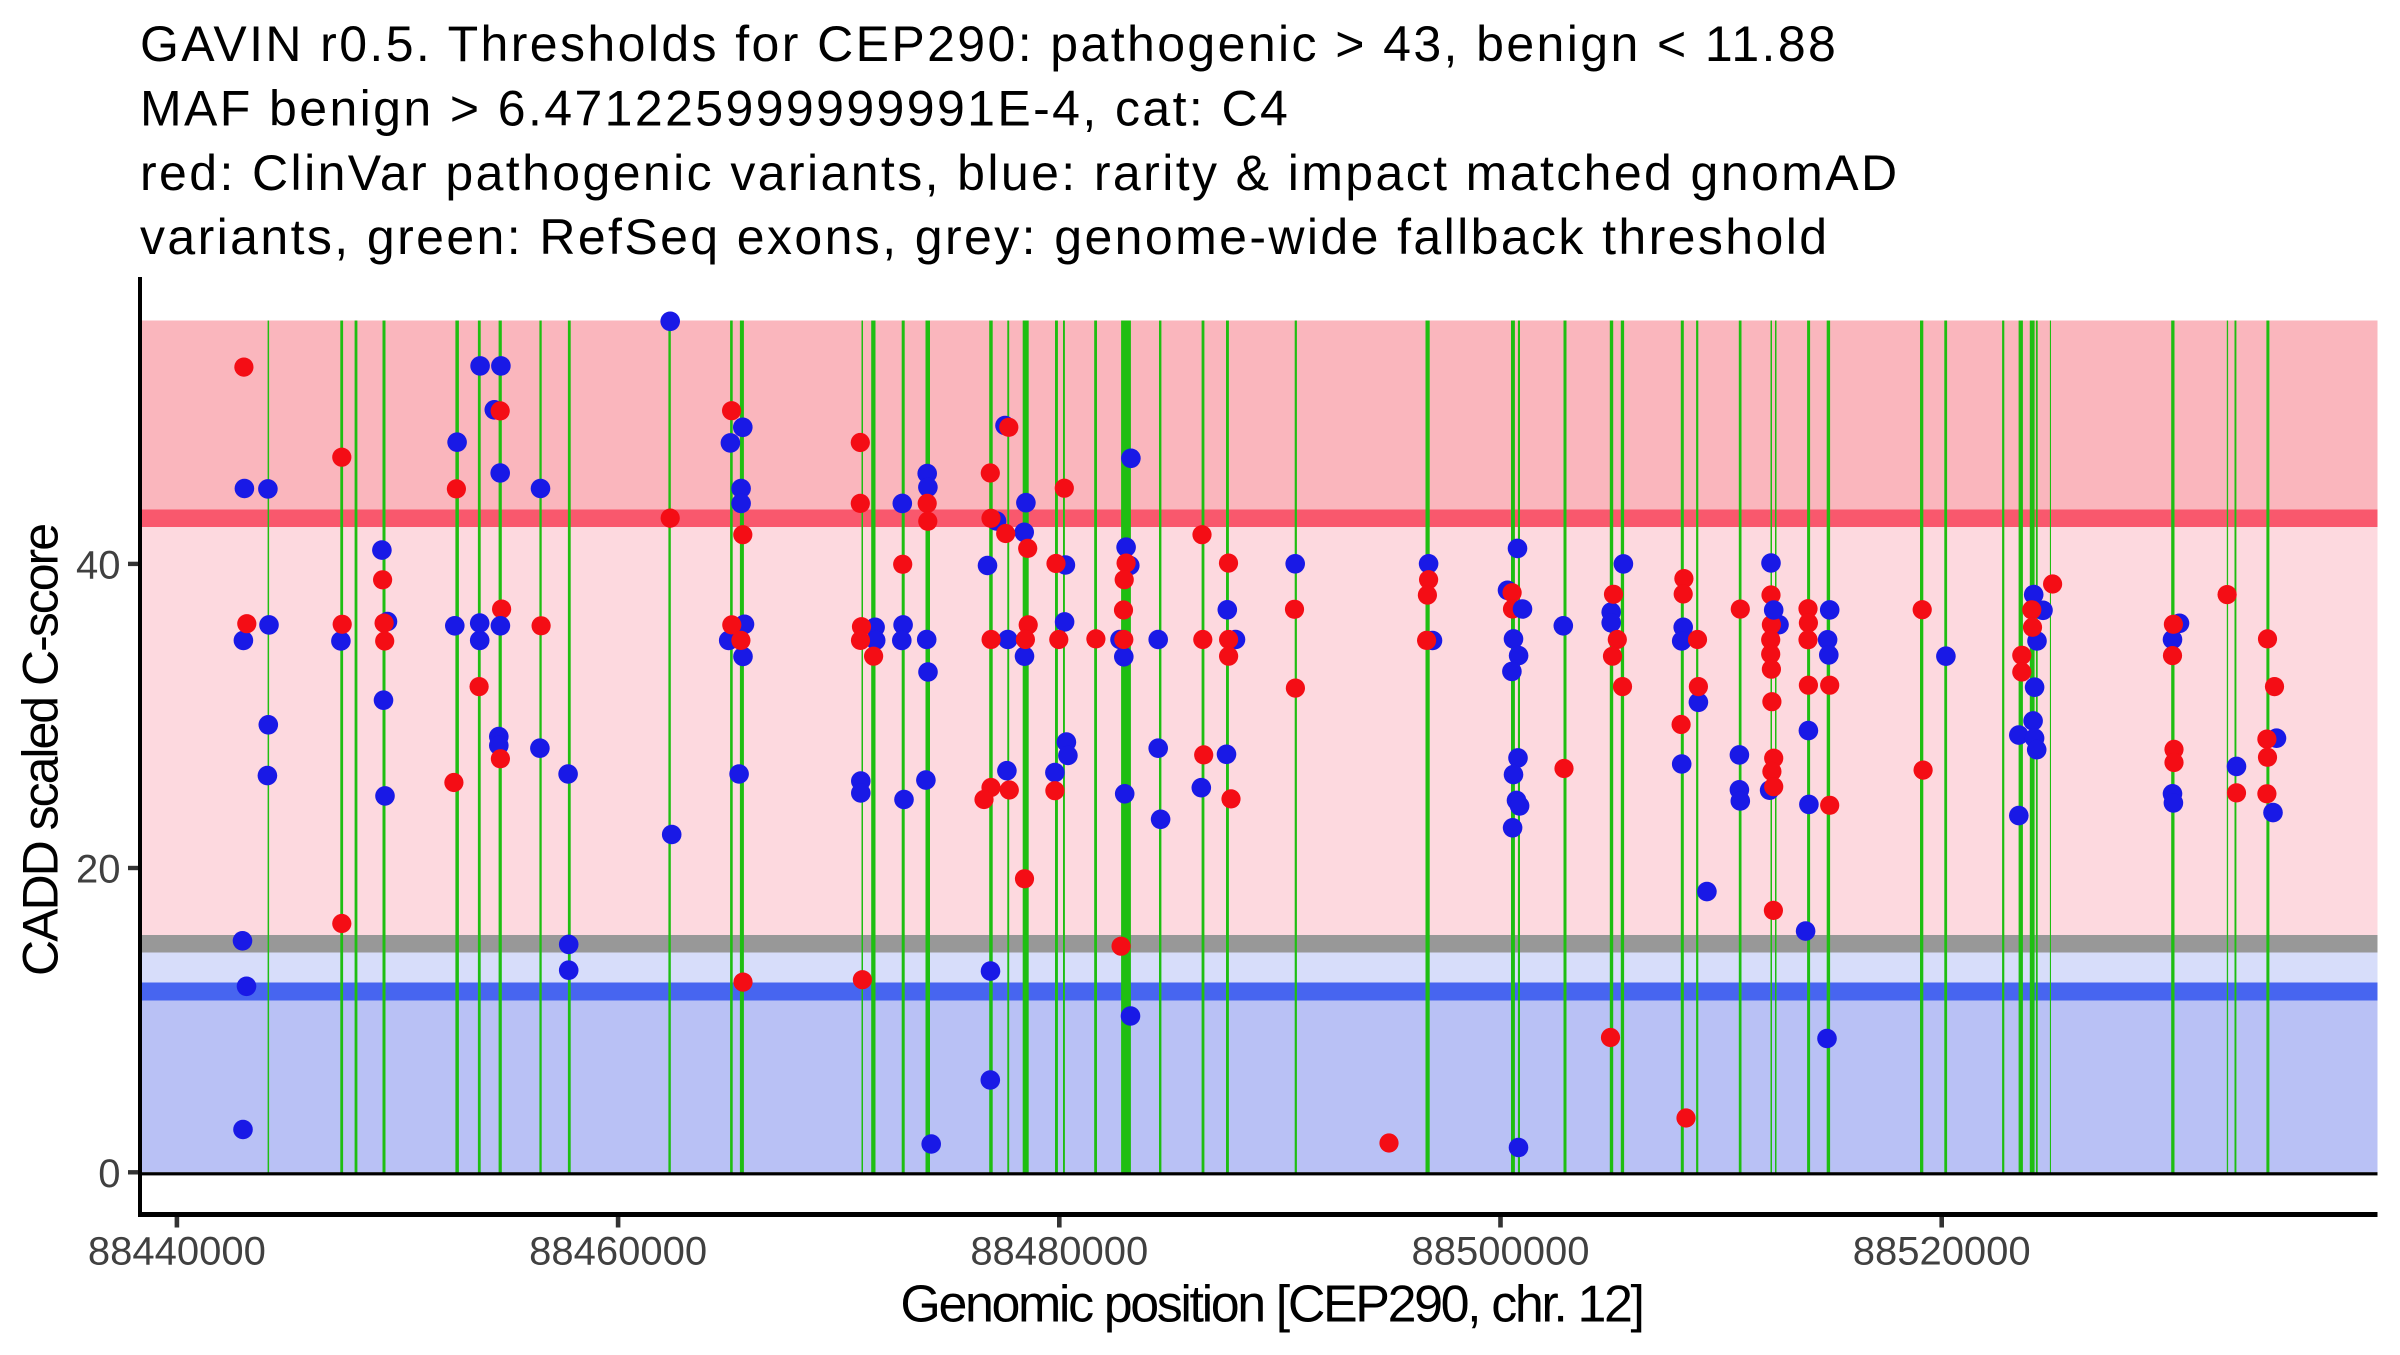 The width and height of the screenshot is (2400, 1355). I want to click on svg-text: 88520000, so click(1942, 1252).